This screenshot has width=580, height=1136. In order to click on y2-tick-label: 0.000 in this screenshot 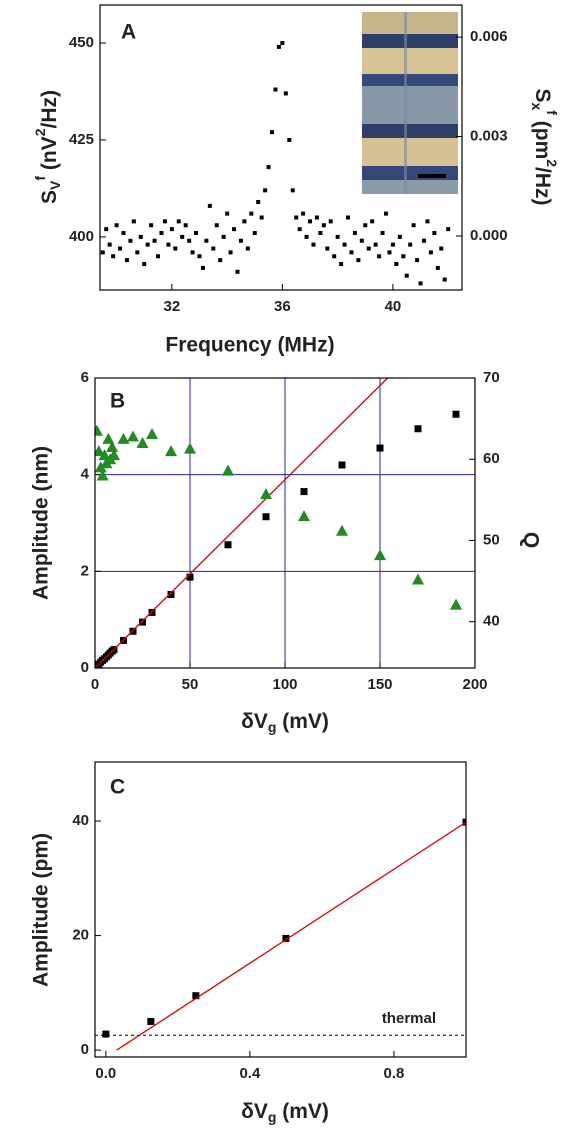, I will do `click(489, 235)`.